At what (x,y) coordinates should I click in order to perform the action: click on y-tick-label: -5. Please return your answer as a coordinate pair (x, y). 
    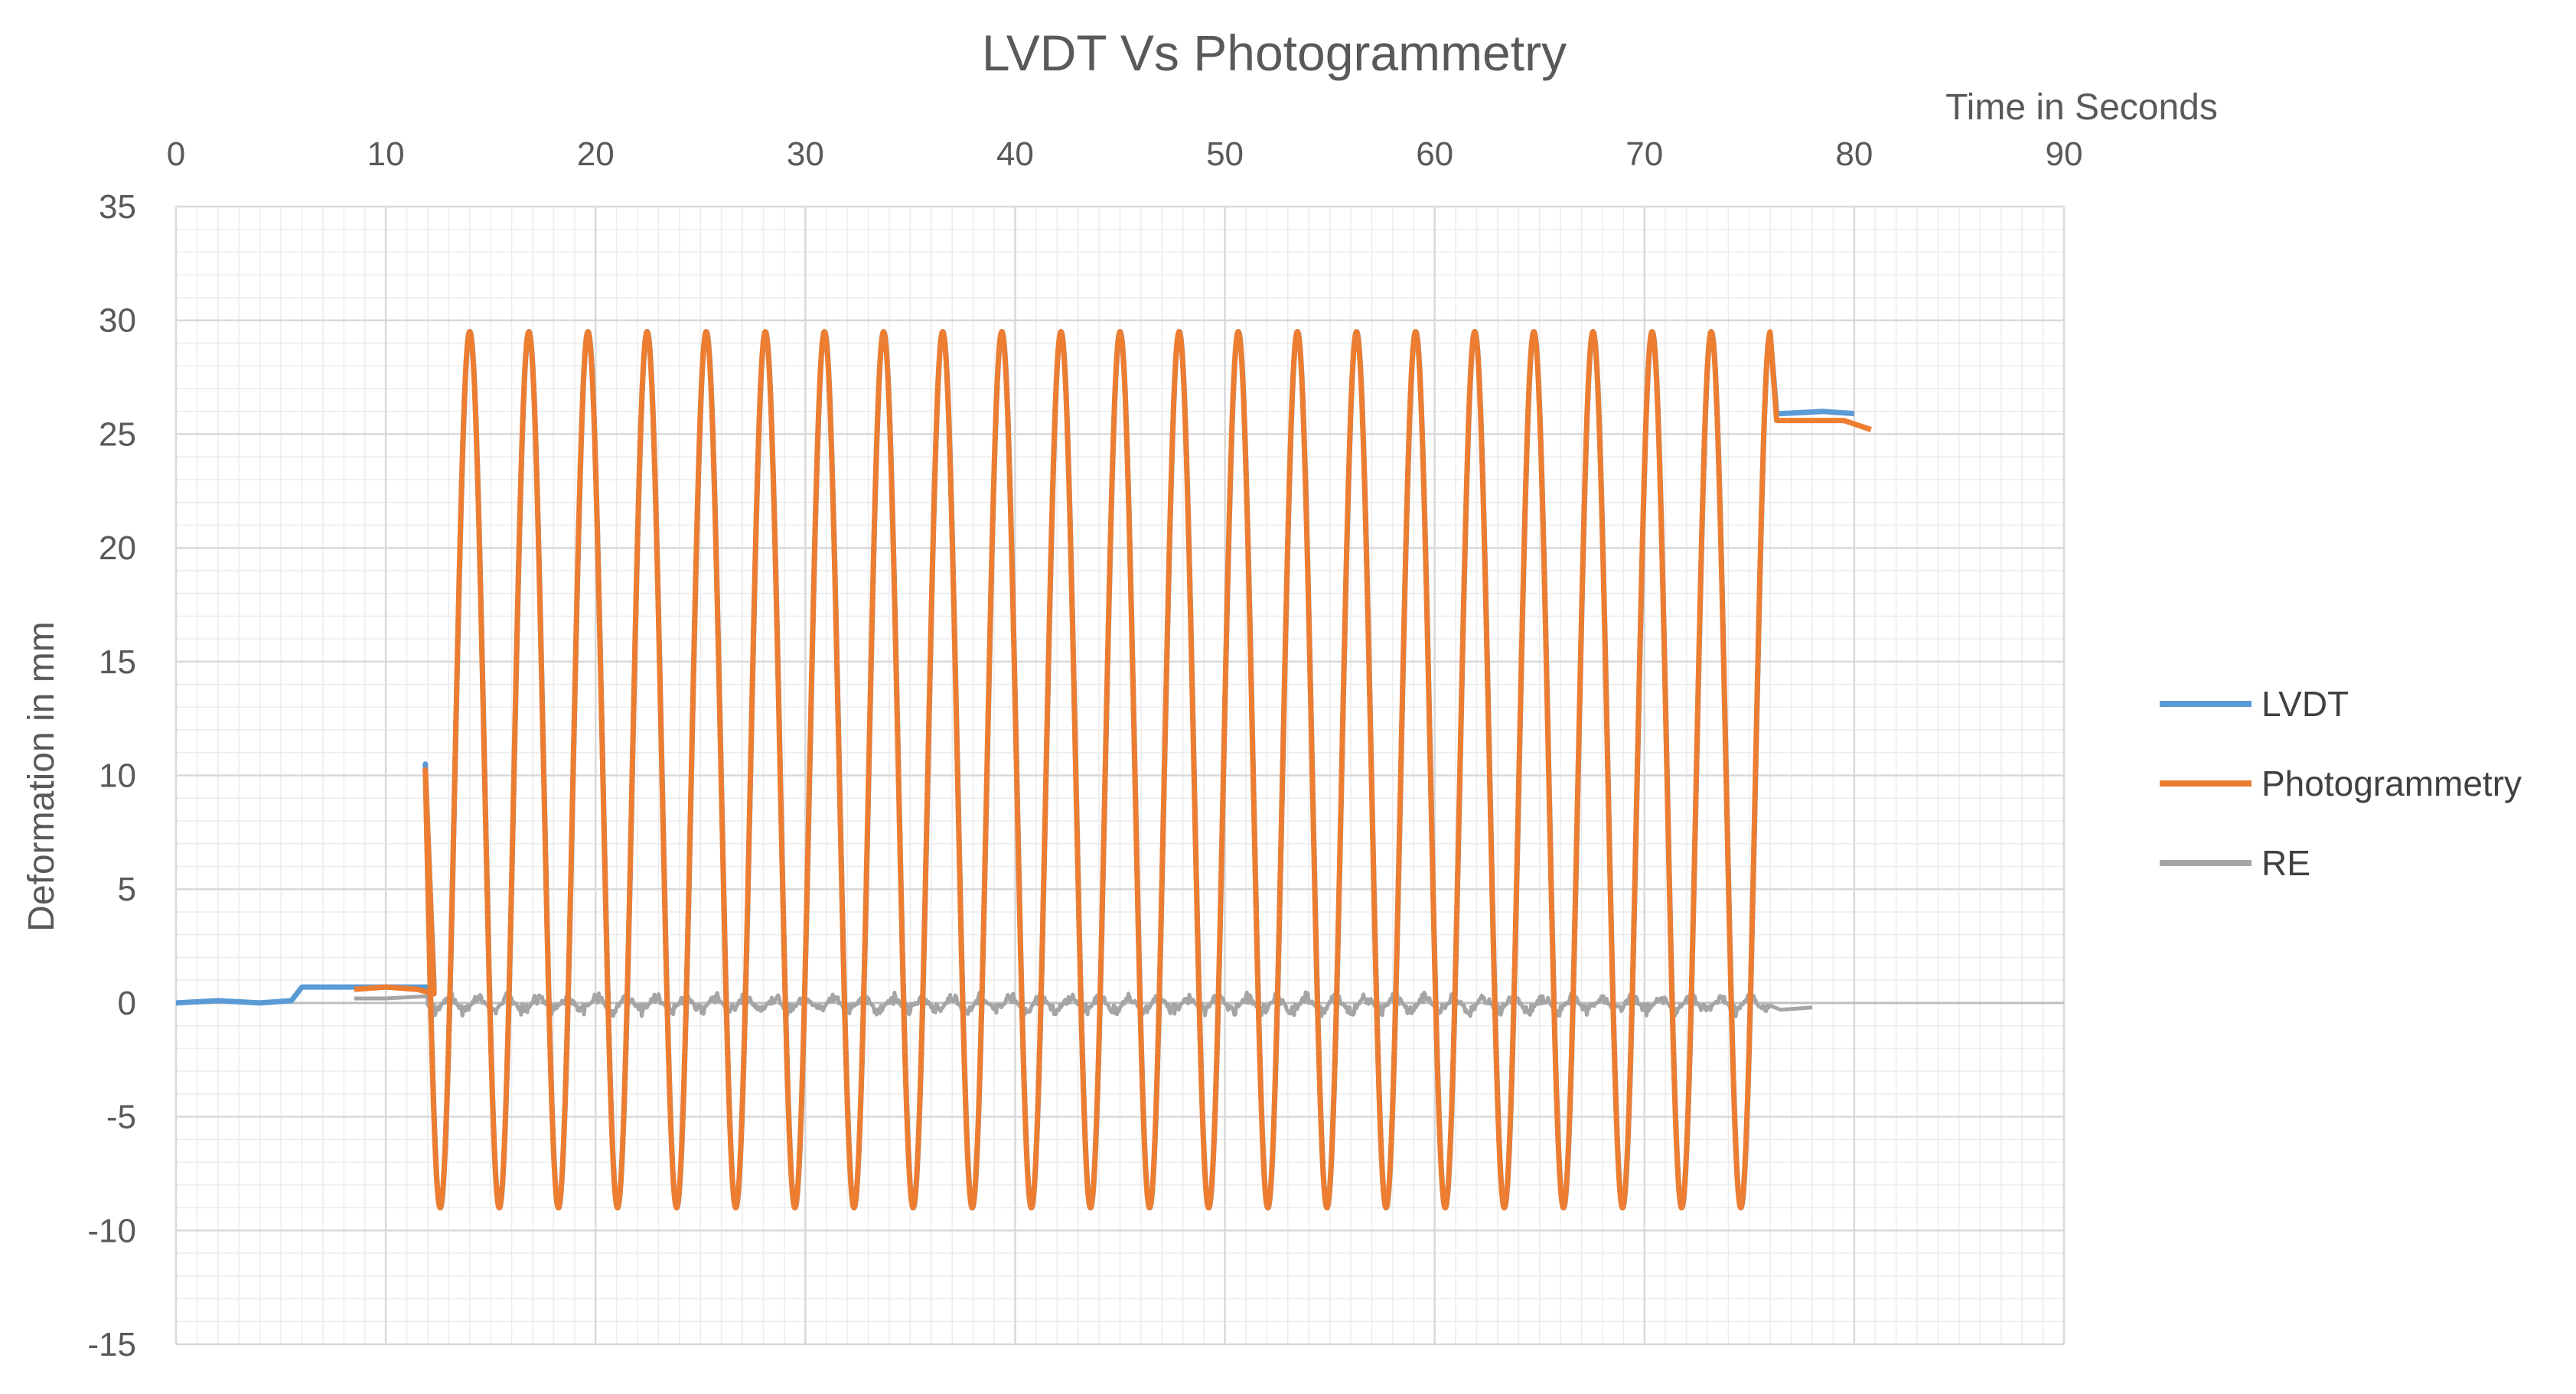
    Looking at the image, I should click on (121, 1117).